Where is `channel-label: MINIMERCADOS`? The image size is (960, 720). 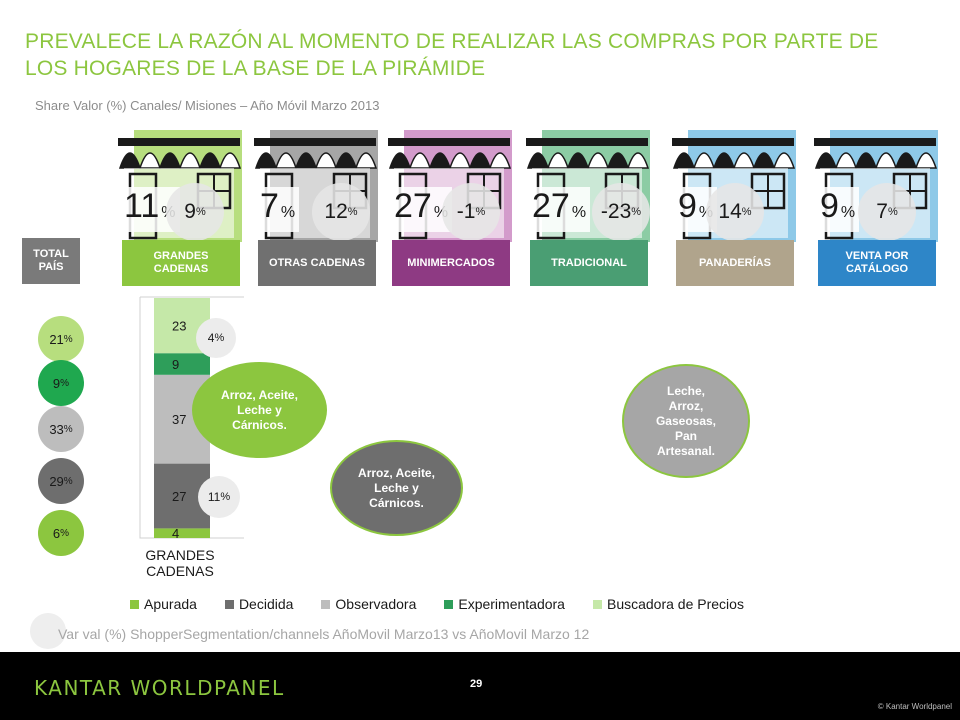 channel-label: MINIMERCADOS is located at coordinates (451, 263).